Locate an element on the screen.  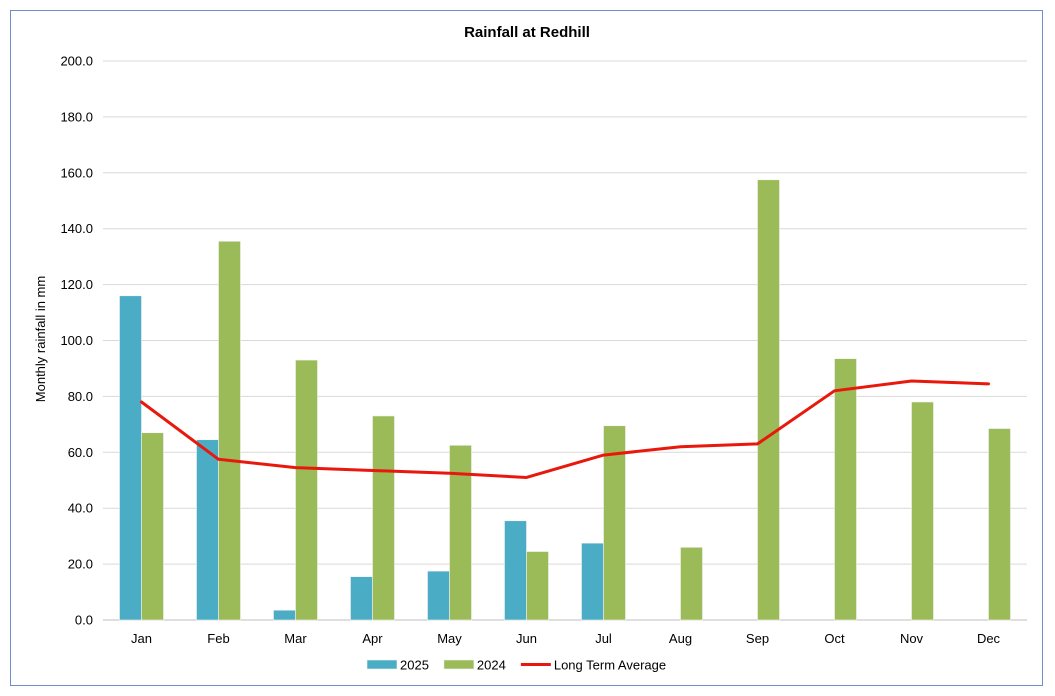
y-tick-label: 120.0 is located at coordinates (76, 284).